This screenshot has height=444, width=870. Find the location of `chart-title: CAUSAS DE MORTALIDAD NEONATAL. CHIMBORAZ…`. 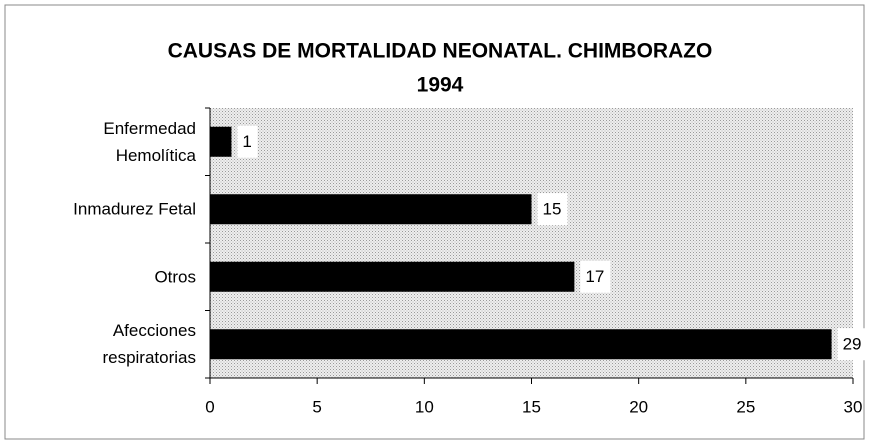

chart-title: CAUSAS DE MORTALIDAD NEONATAL. CHIMBORAZ… is located at coordinates (440, 51).